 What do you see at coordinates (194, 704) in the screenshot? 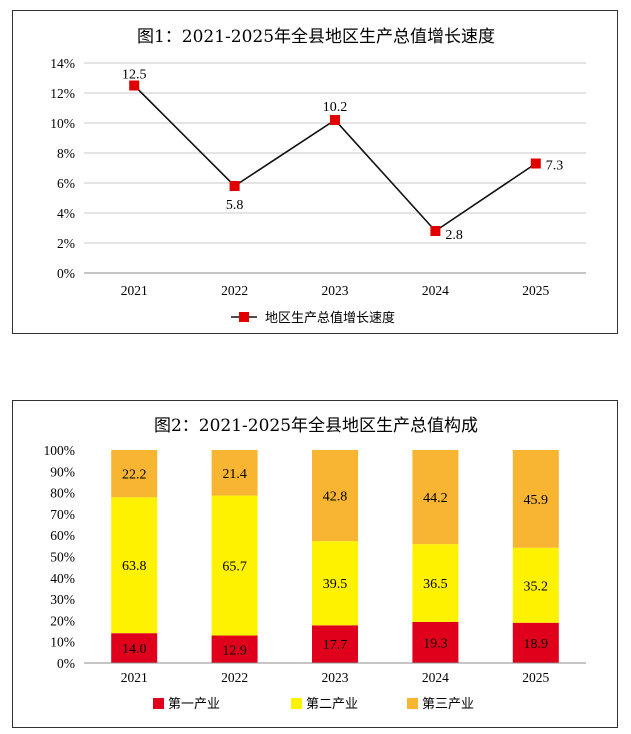
I see `legend-label: 第一产业` at bounding box center [194, 704].